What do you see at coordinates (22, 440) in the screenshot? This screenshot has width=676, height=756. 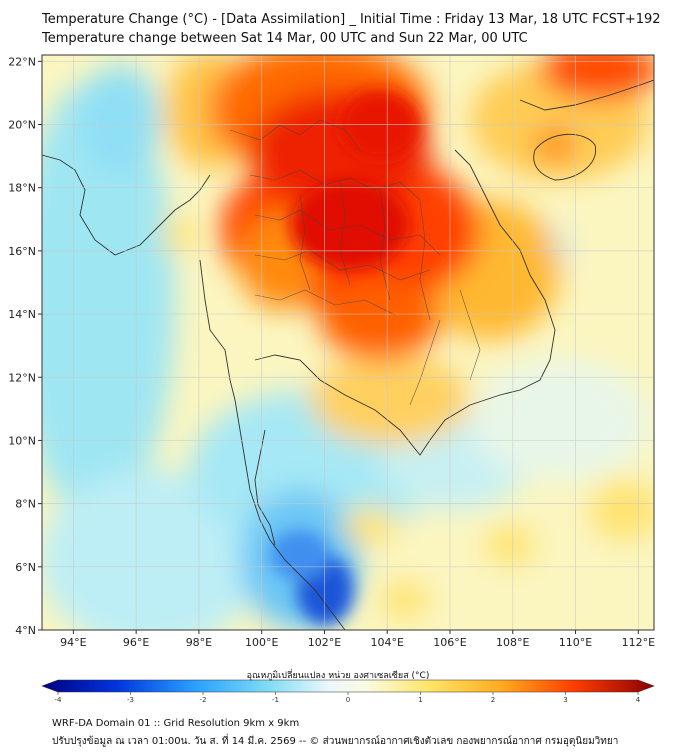 I see `lat-tick-label: 10°N` at bounding box center [22, 440].